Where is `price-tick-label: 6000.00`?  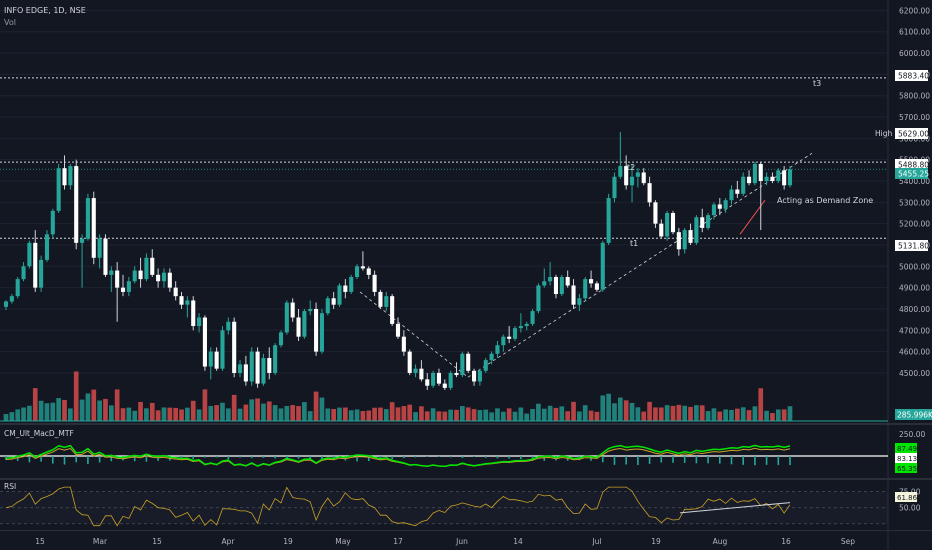
price-tick-label: 6000.00 is located at coordinates (914, 53).